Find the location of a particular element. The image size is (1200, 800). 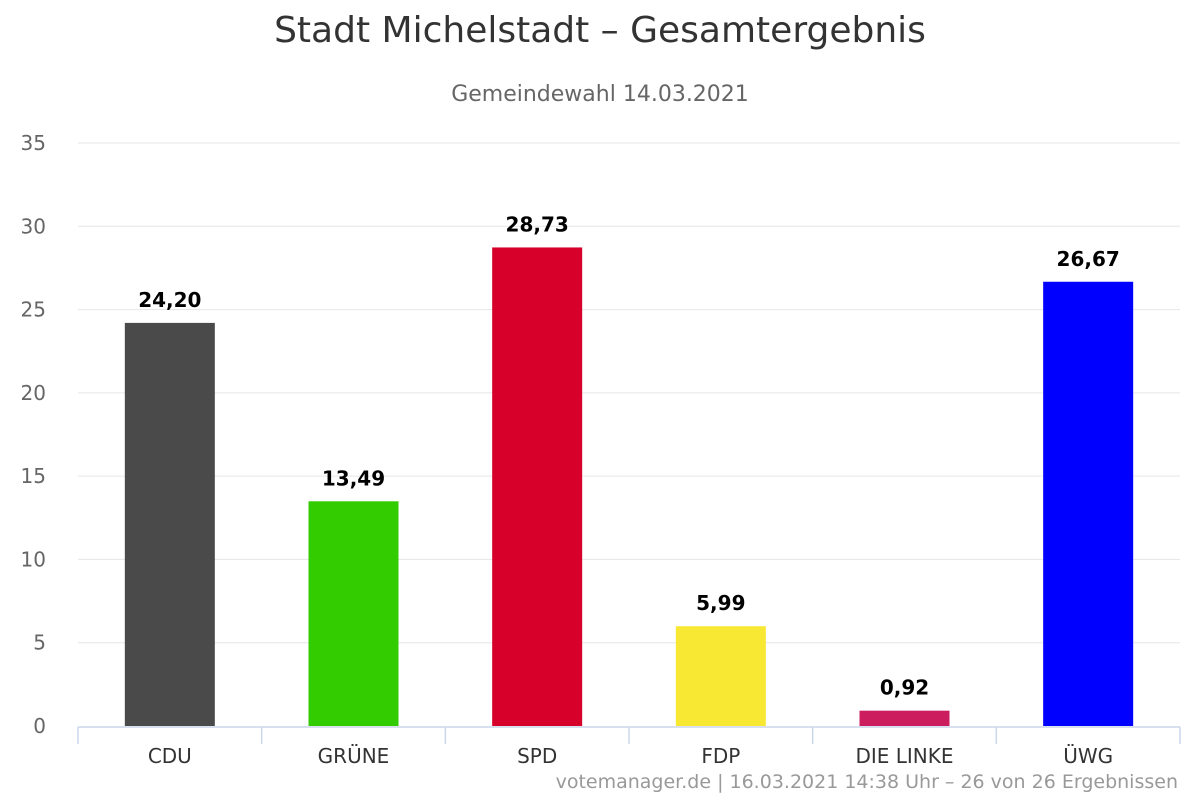

y-tick-label: 5 is located at coordinates (39, 643).